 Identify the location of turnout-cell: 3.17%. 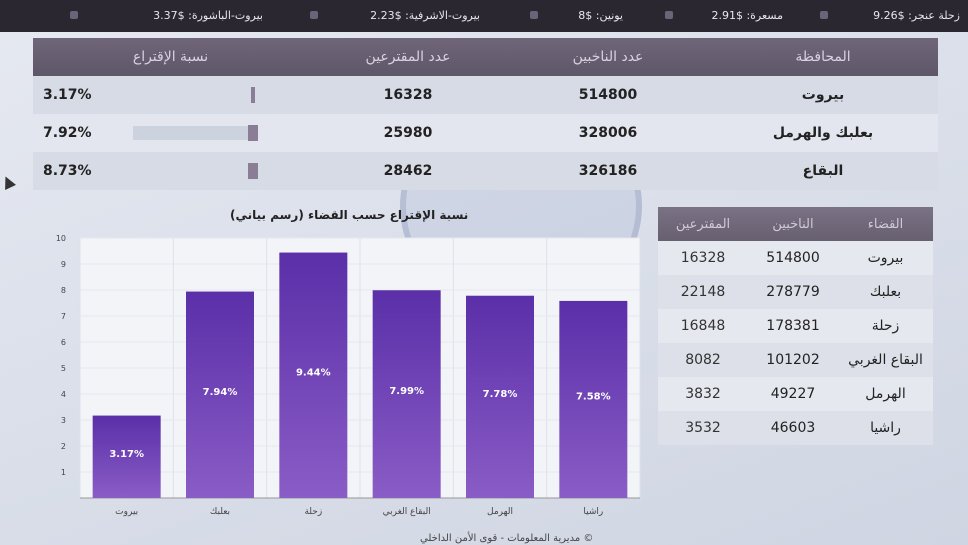
(170, 95).